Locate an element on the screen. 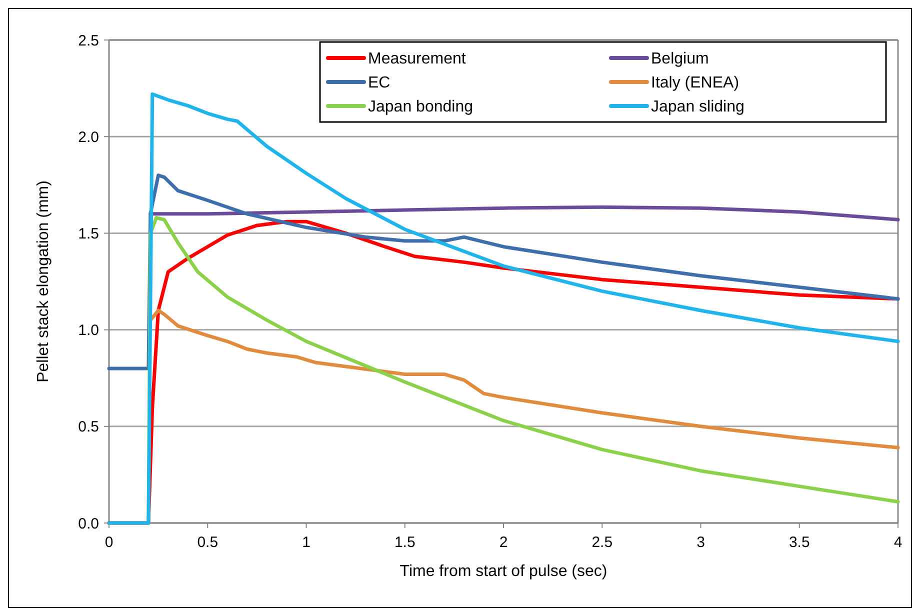  x-tick-label: 1.5 is located at coordinates (405, 542).